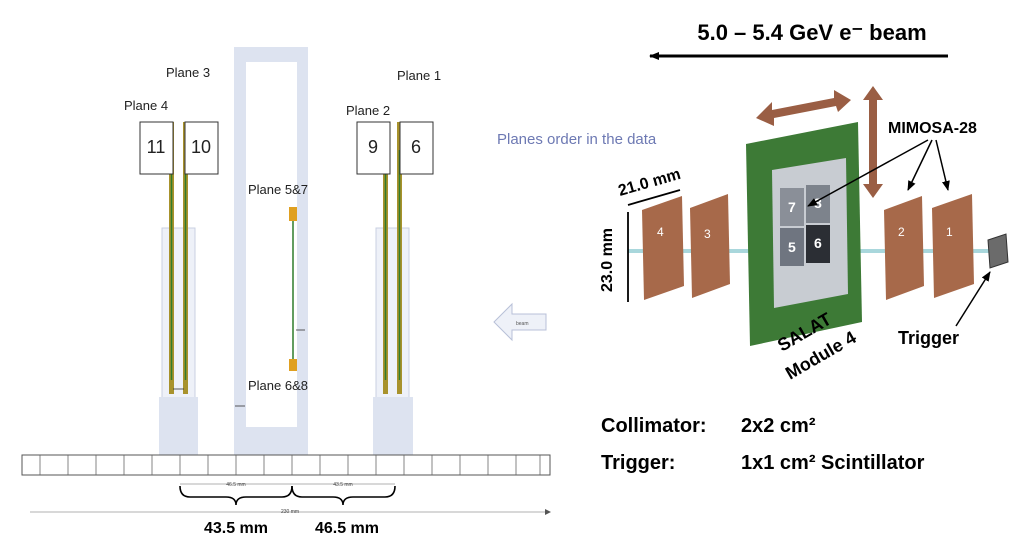 The width and height of the screenshot is (1019, 539). I want to click on right-housing-base, so click(393, 426).